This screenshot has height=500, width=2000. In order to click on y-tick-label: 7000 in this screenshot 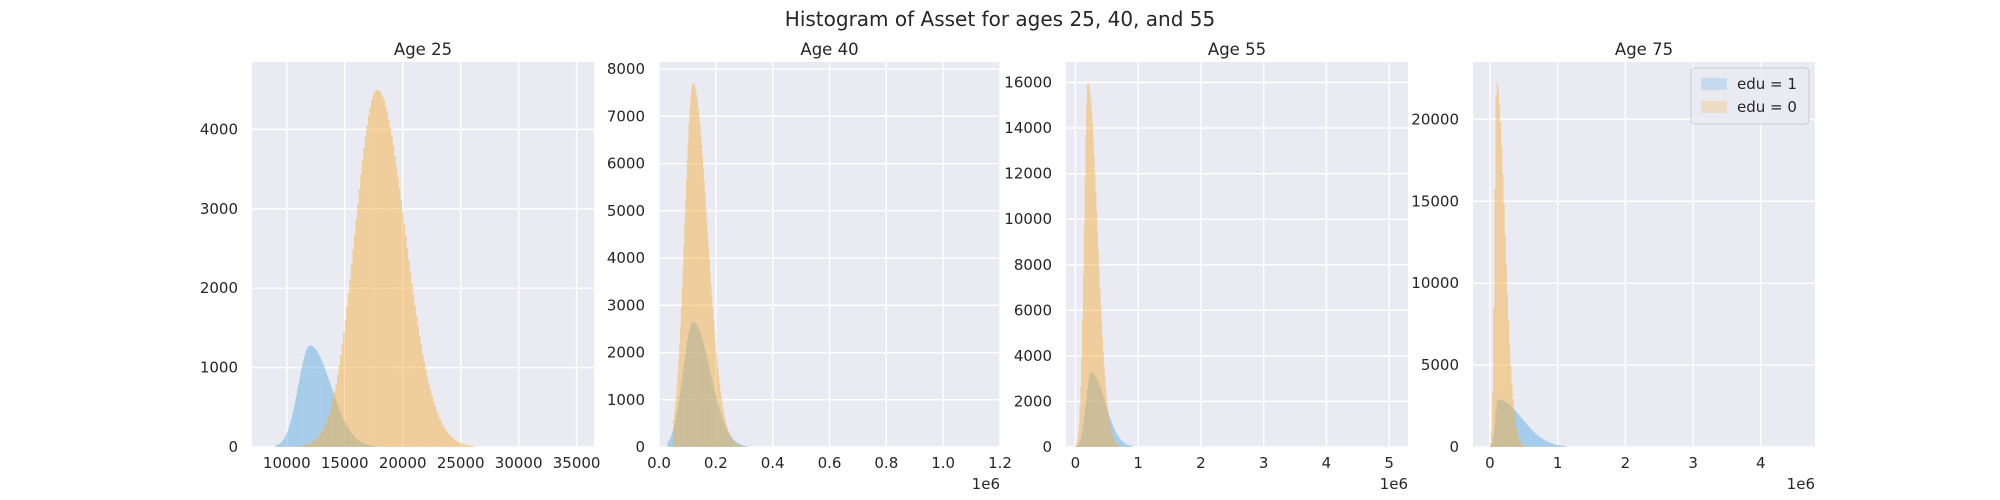, I will do `click(626, 116)`.